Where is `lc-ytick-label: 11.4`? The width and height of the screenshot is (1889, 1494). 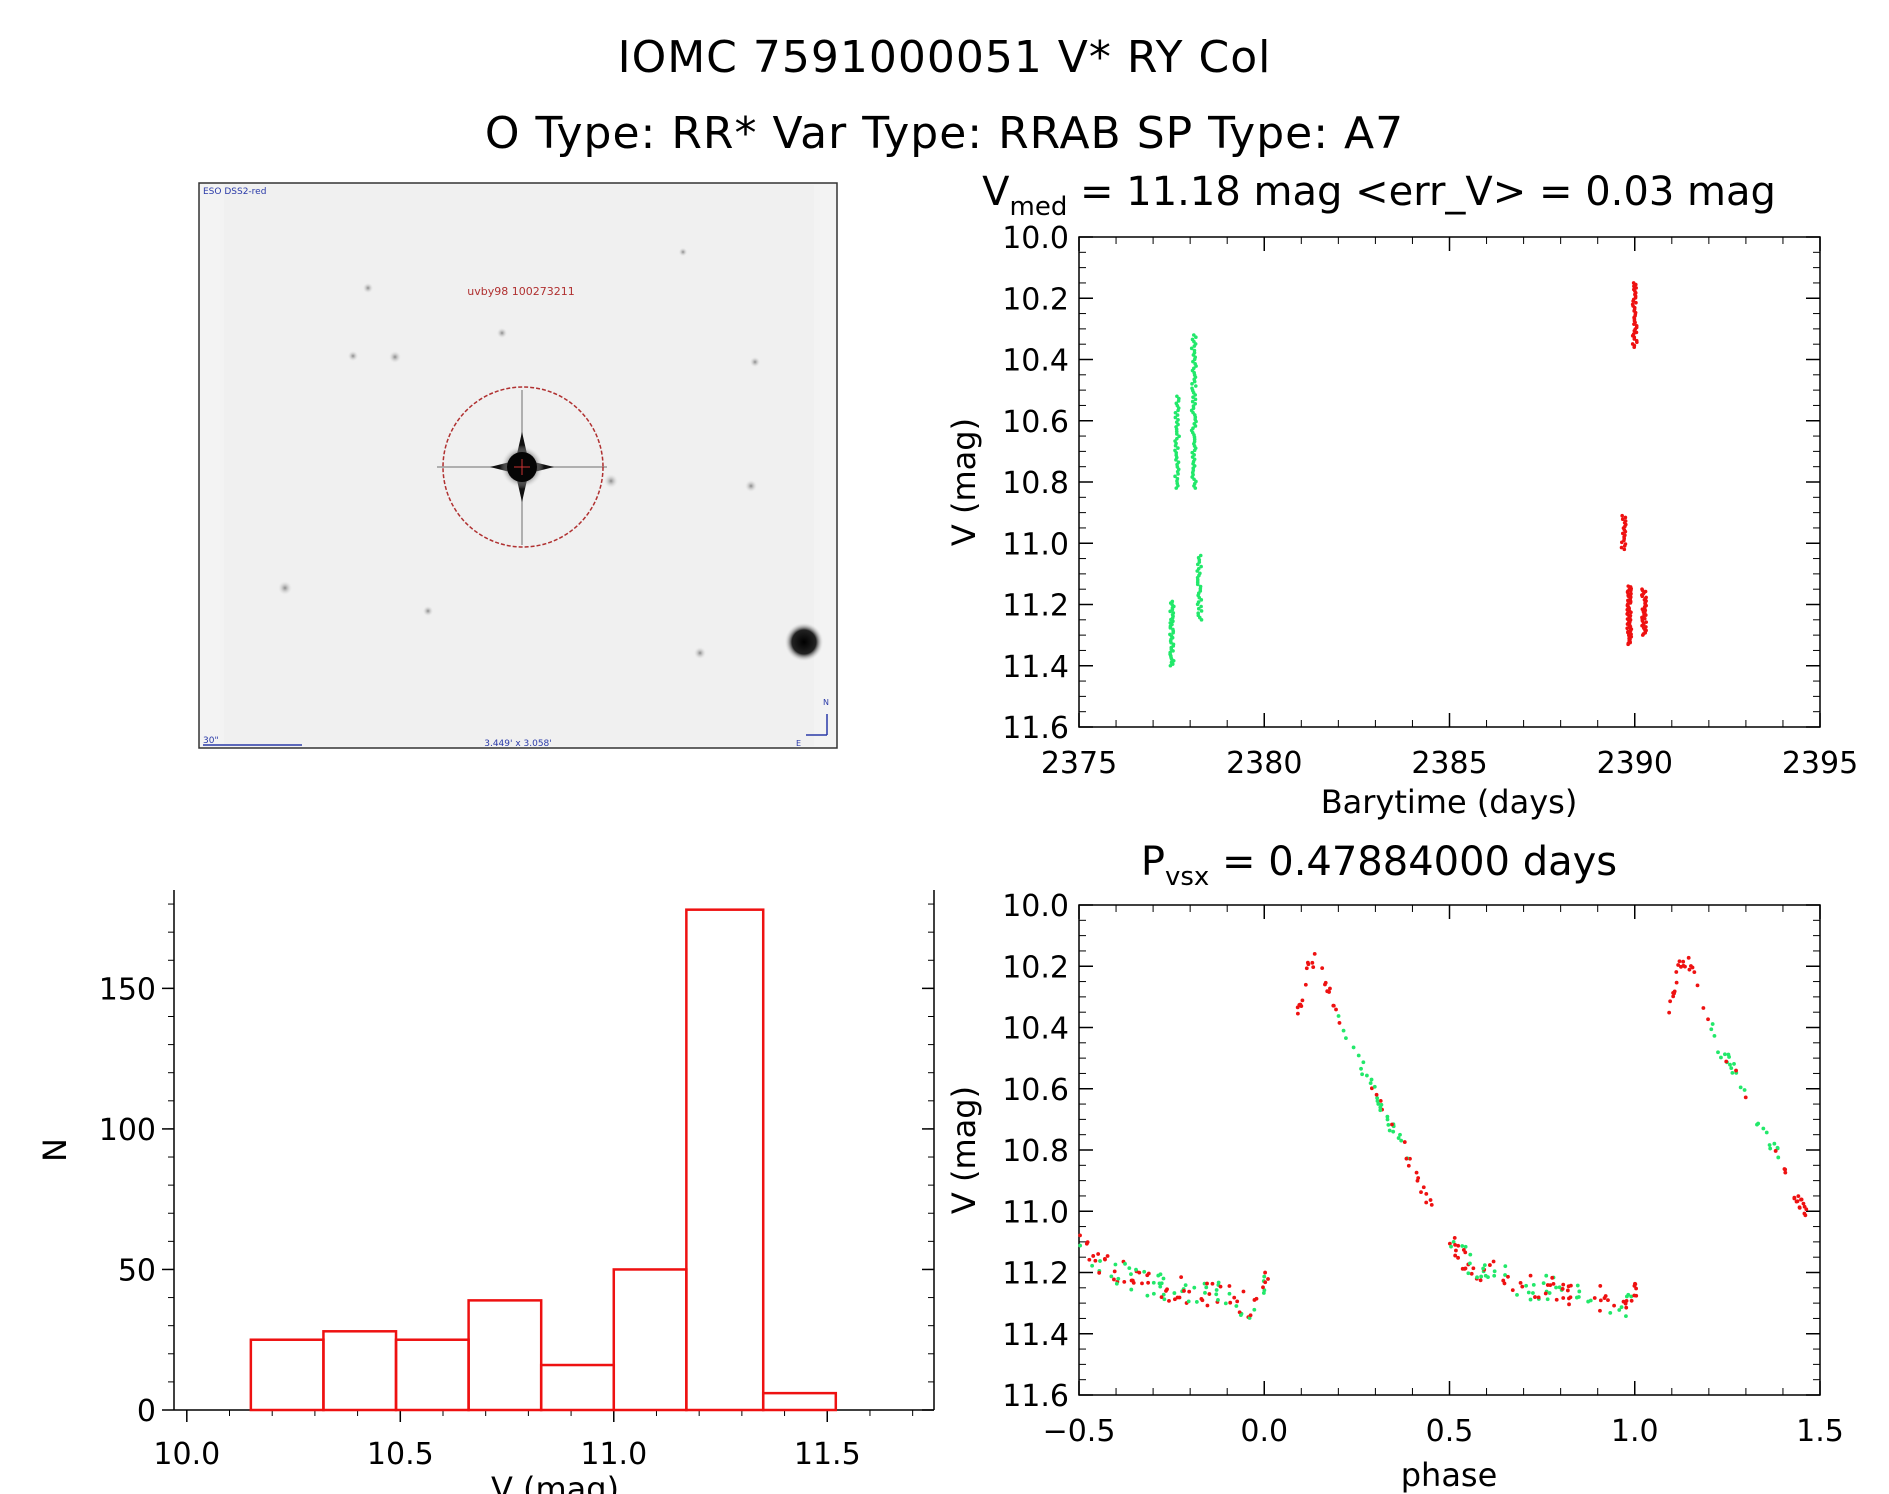
lc-ytick-label: 11.4 is located at coordinates (1035, 667).